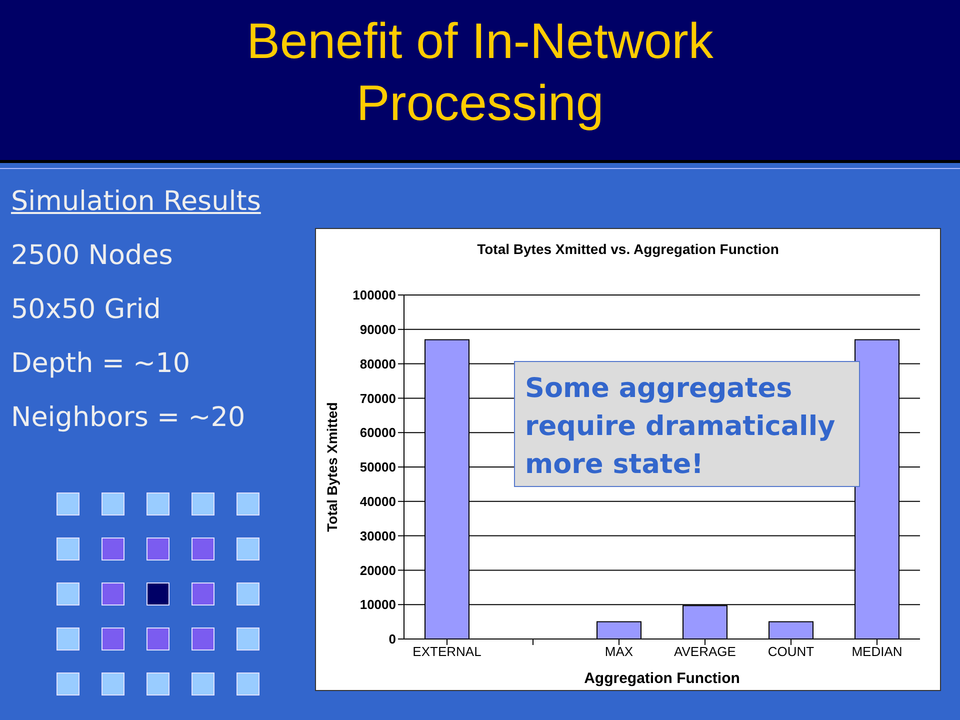 Image resolution: width=960 pixels, height=720 pixels. I want to click on y-tick-label: 20000, so click(378, 570).